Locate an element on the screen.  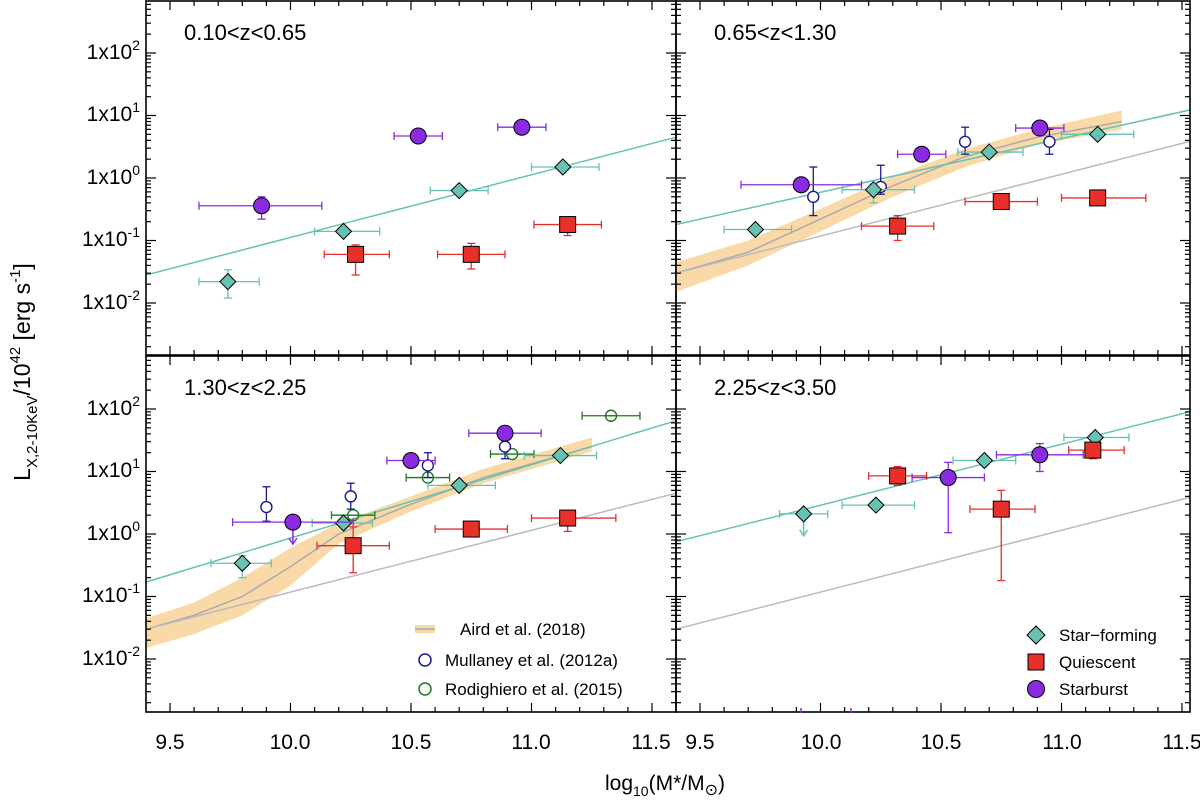
legend-classes: Star−forming Quiescent Starburst is located at coordinates (1091, 662).